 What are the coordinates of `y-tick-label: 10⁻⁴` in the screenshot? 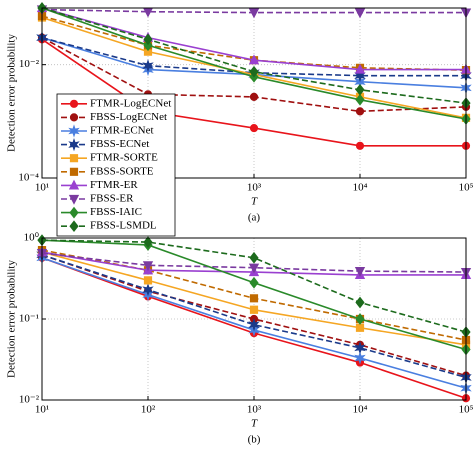 It's located at (28, 178).